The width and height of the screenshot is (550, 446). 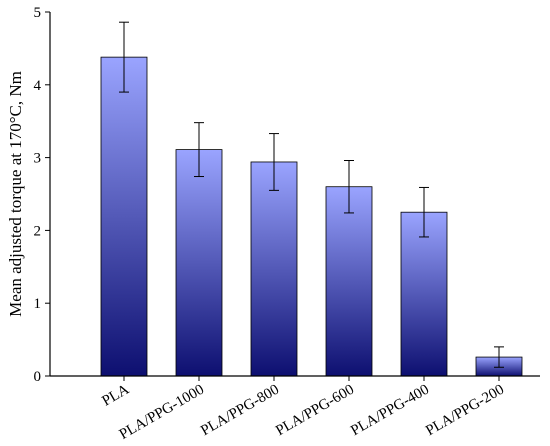 What do you see at coordinates (38, 231) in the screenshot?
I see `y-tick-label: 2` at bounding box center [38, 231].